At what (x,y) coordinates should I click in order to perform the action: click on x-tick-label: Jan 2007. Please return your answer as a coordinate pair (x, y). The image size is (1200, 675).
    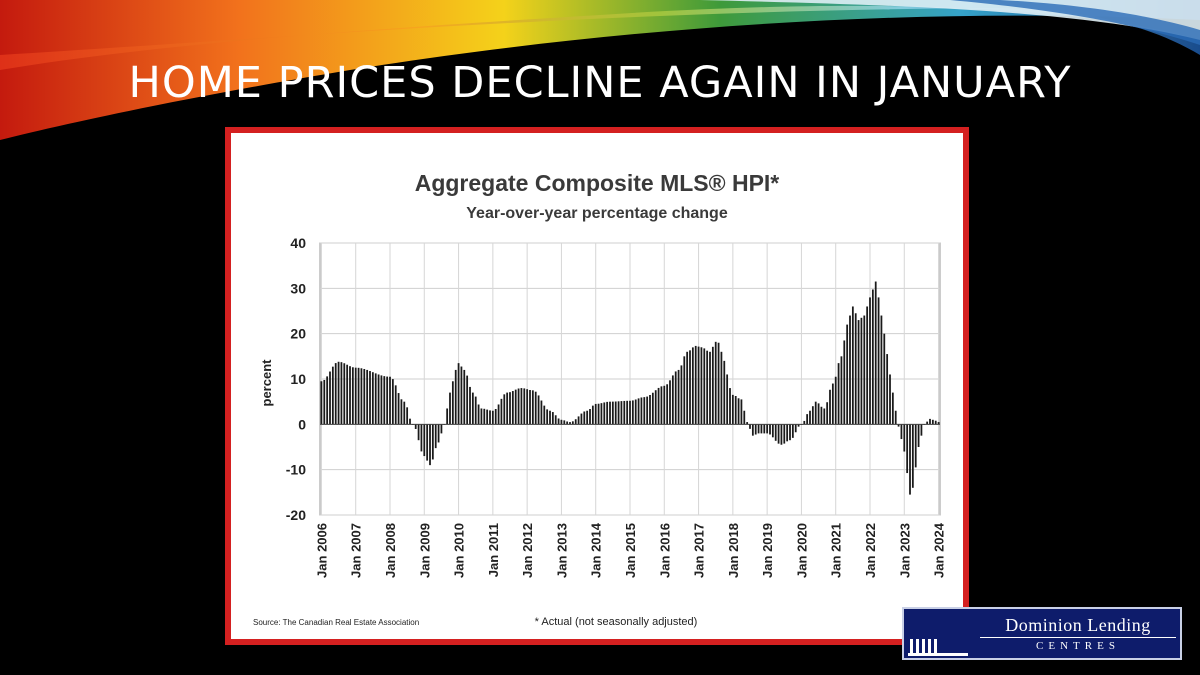
    Looking at the image, I should click on (356, 550).